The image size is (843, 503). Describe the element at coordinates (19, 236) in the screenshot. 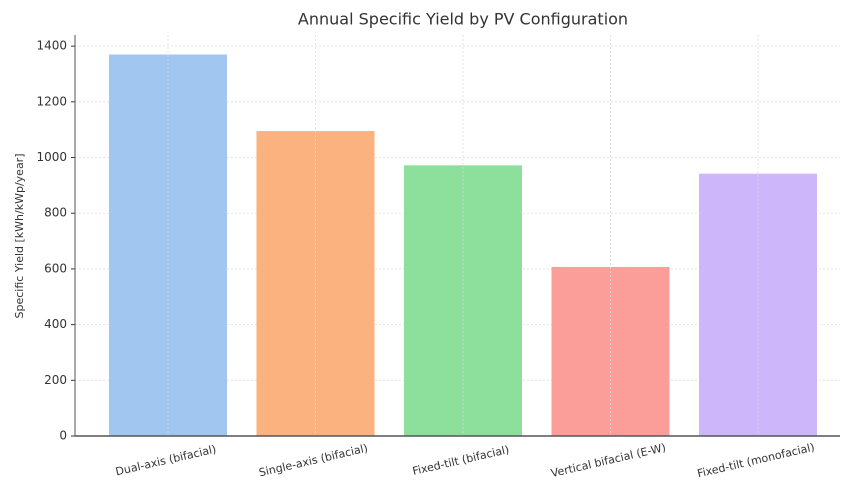

I see `y-axis-label: Specific Yield [kWh/kWp/year]` at that location.